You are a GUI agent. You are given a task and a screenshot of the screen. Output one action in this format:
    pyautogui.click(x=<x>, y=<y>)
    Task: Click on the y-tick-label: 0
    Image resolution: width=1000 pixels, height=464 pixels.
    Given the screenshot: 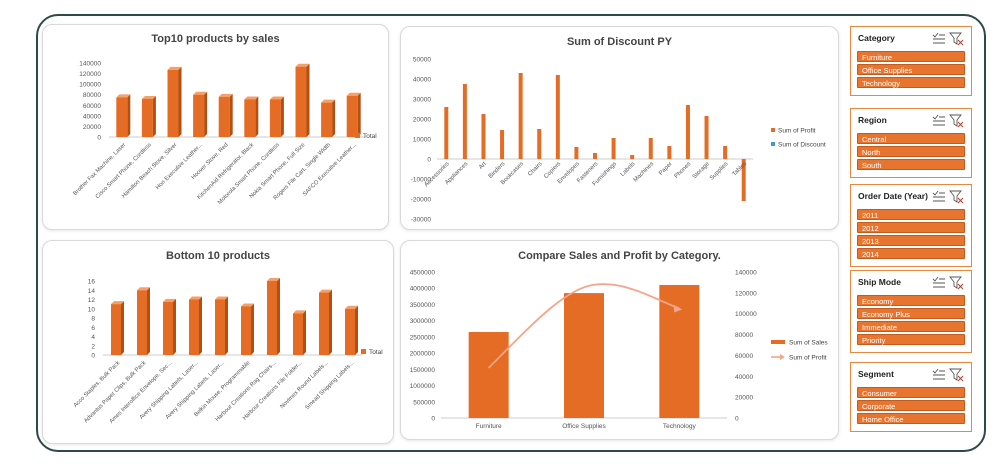 What is the action you would take?
    pyautogui.click(x=429, y=160)
    